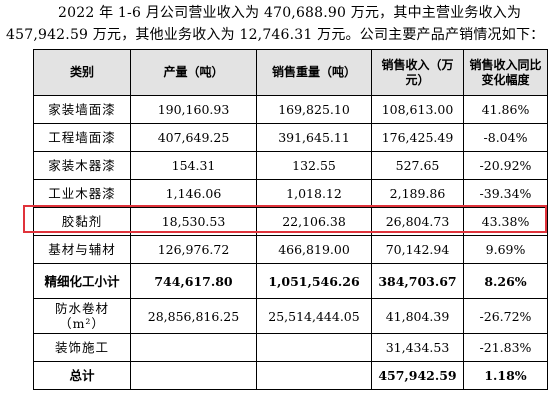 This screenshot has width=557, height=403. Describe the element at coordinates (417, 347) in the screenshot. I see `cell-sales-revenue: 31,434.53` at that location.